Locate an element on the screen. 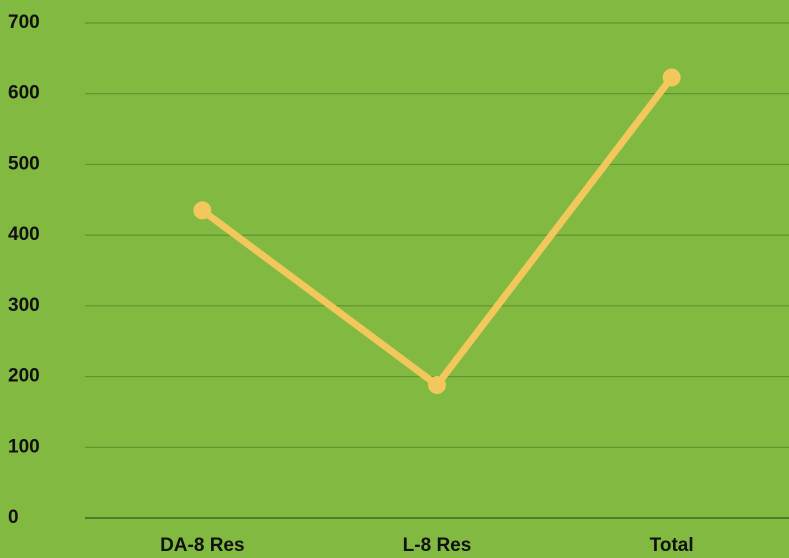 The width and height of the screenshot is (789, 558). x-tick-label: DA-8 Res is located at coordinates (202, 545).